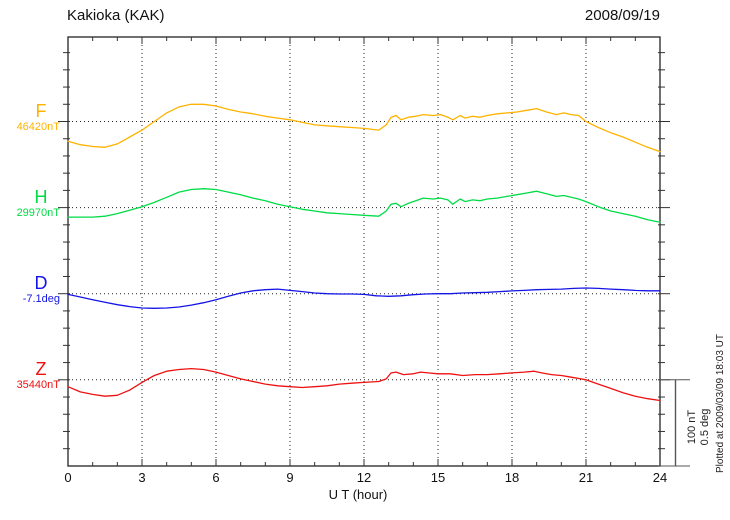  Describe the element at coordinates (660, 477) in the screenshot. I see `x-tick-label-24: 24` at that location.